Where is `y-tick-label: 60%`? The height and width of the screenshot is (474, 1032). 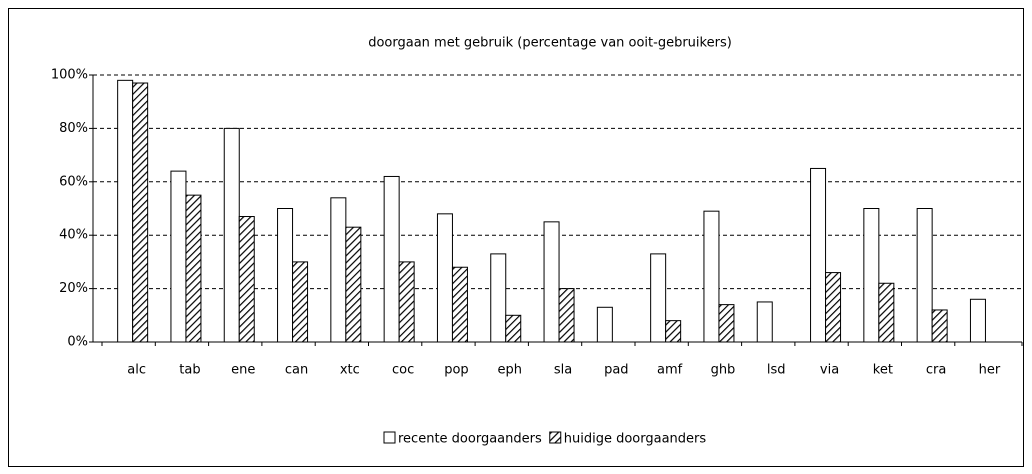 y-tick-label: 60% is located at coordinates (73, 181).